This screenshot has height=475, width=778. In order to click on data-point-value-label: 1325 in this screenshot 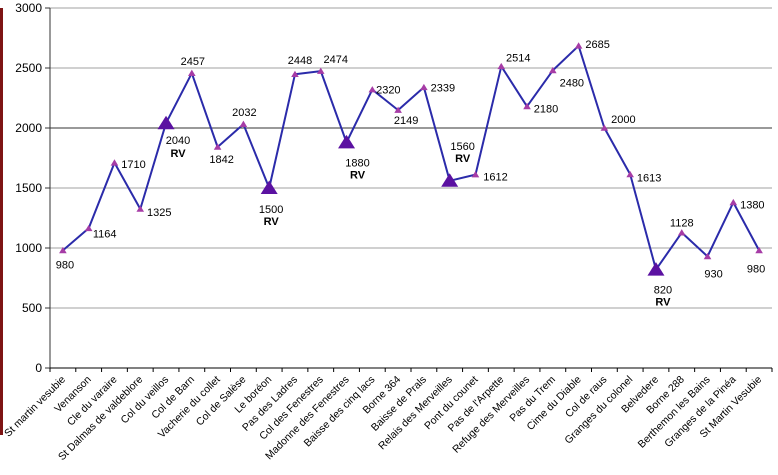, I will do `click(159, 213)`.